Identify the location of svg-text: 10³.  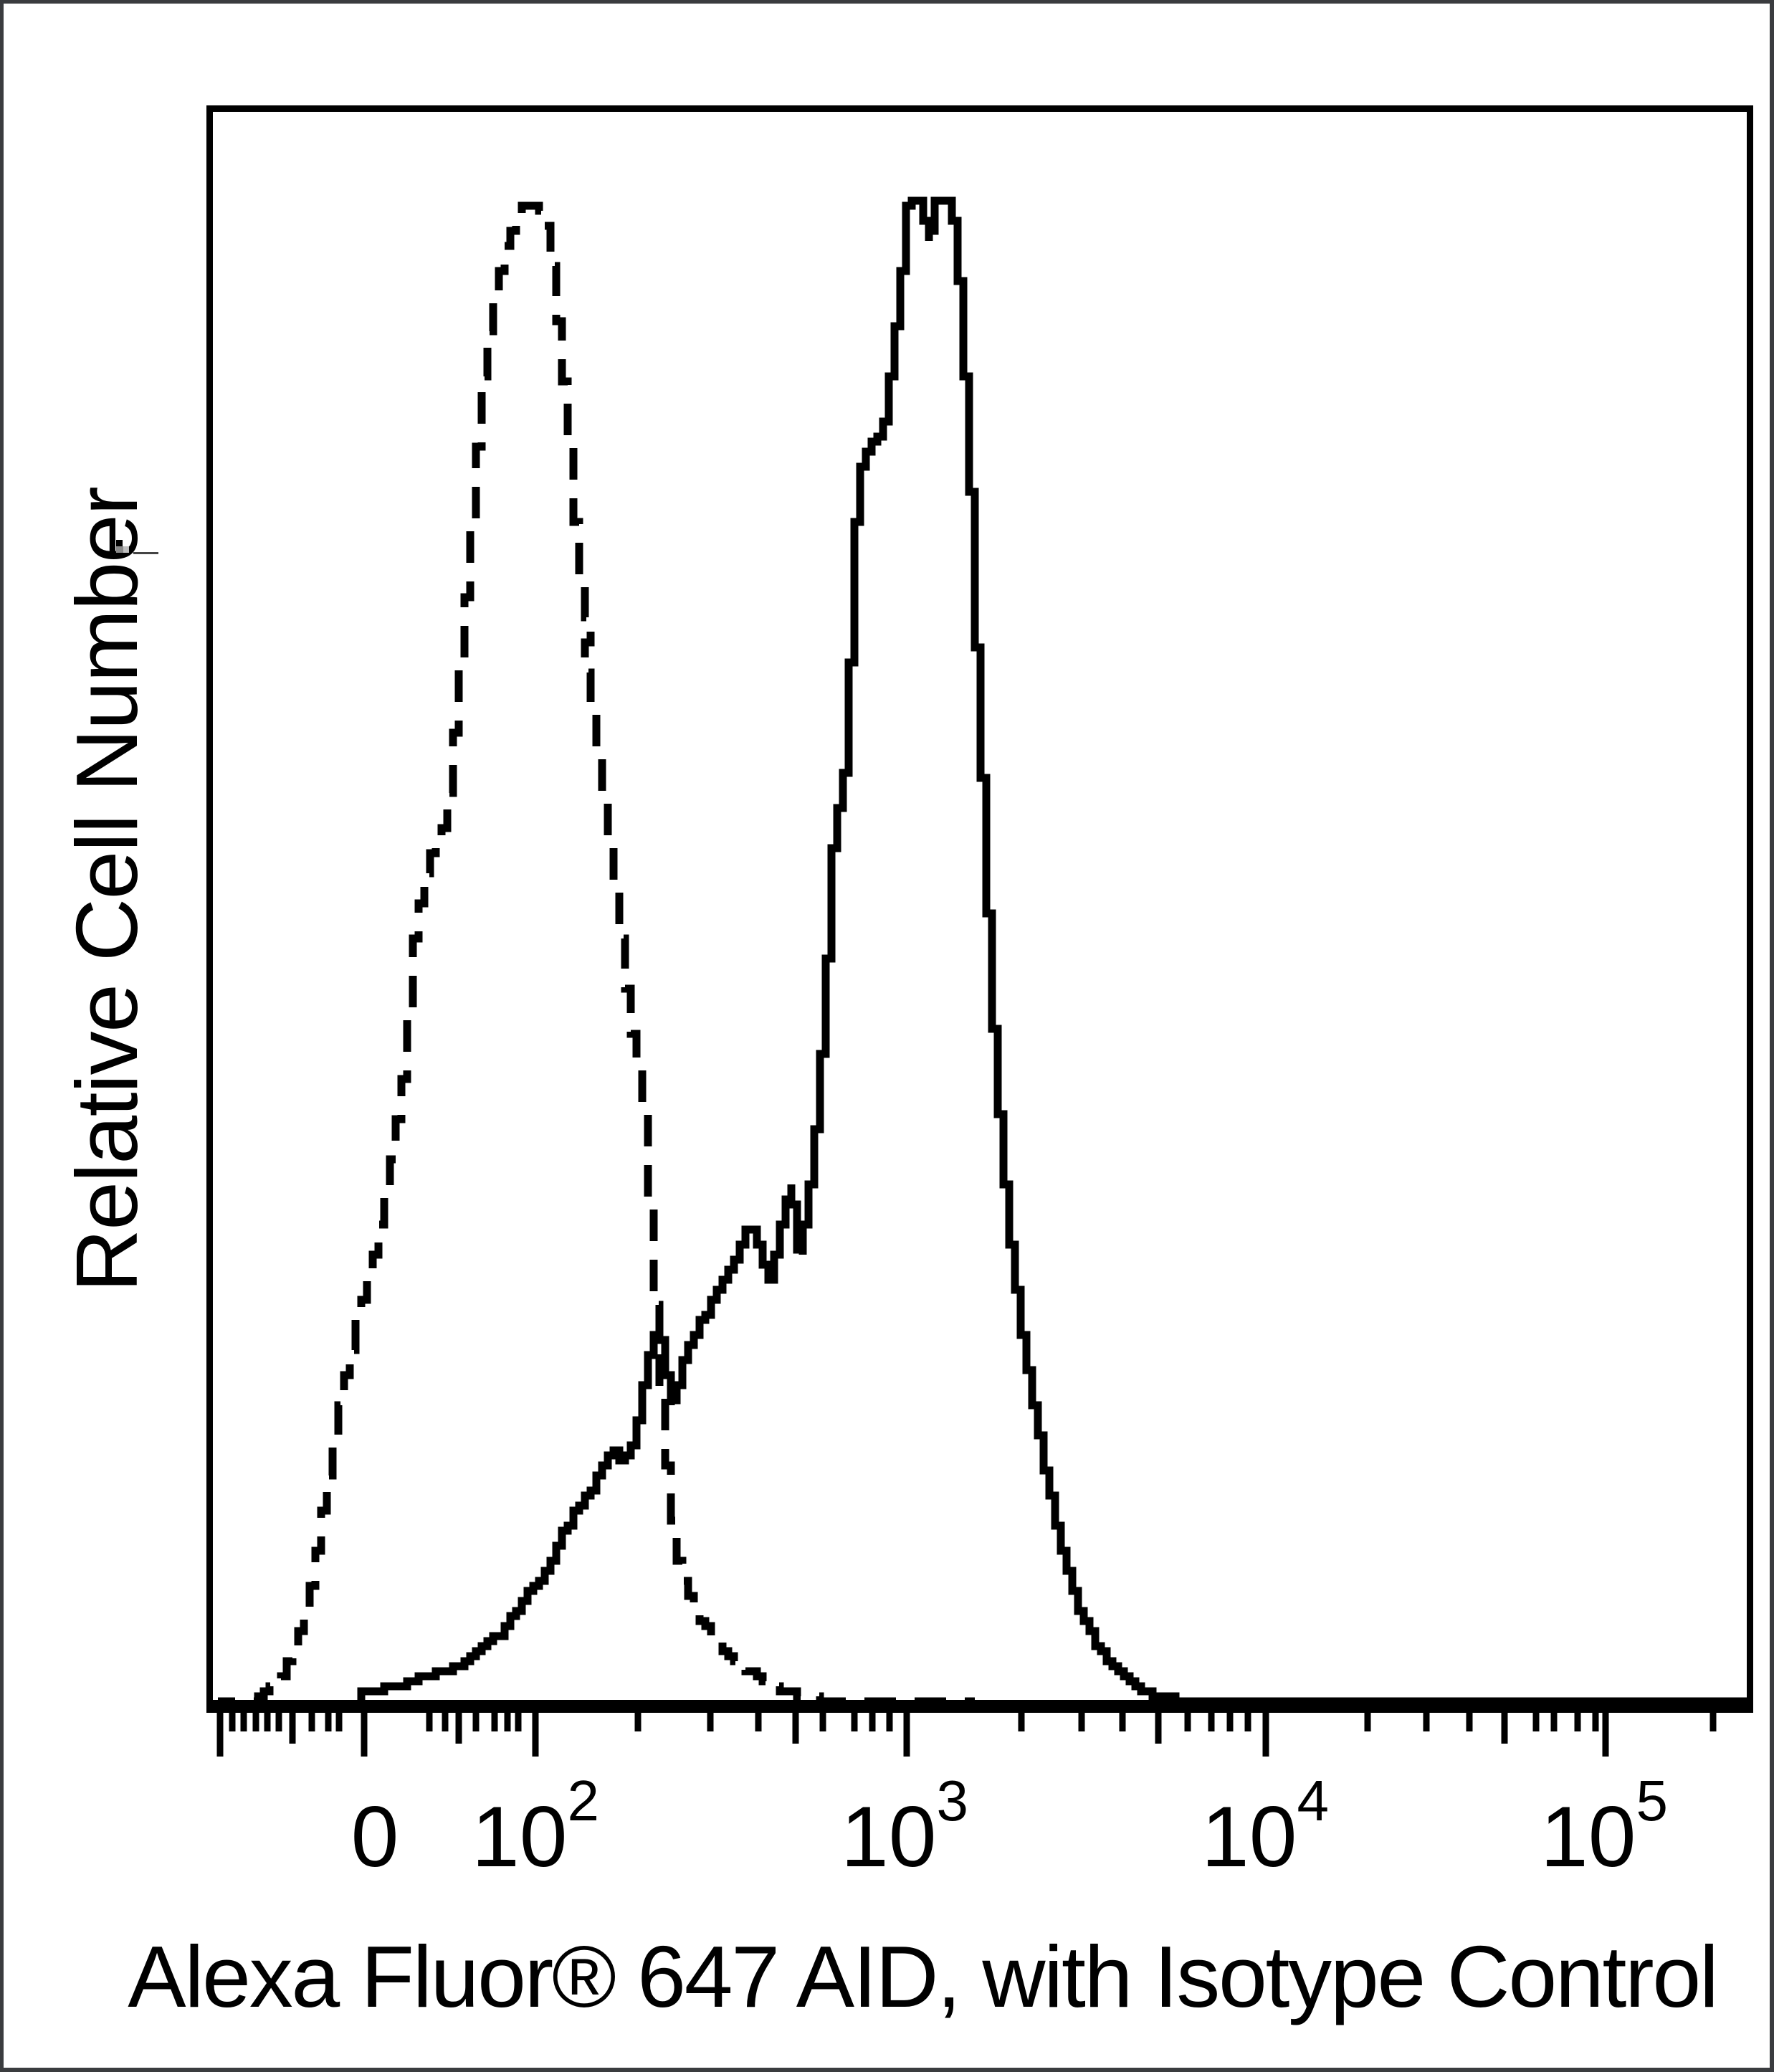
(904, 1827).